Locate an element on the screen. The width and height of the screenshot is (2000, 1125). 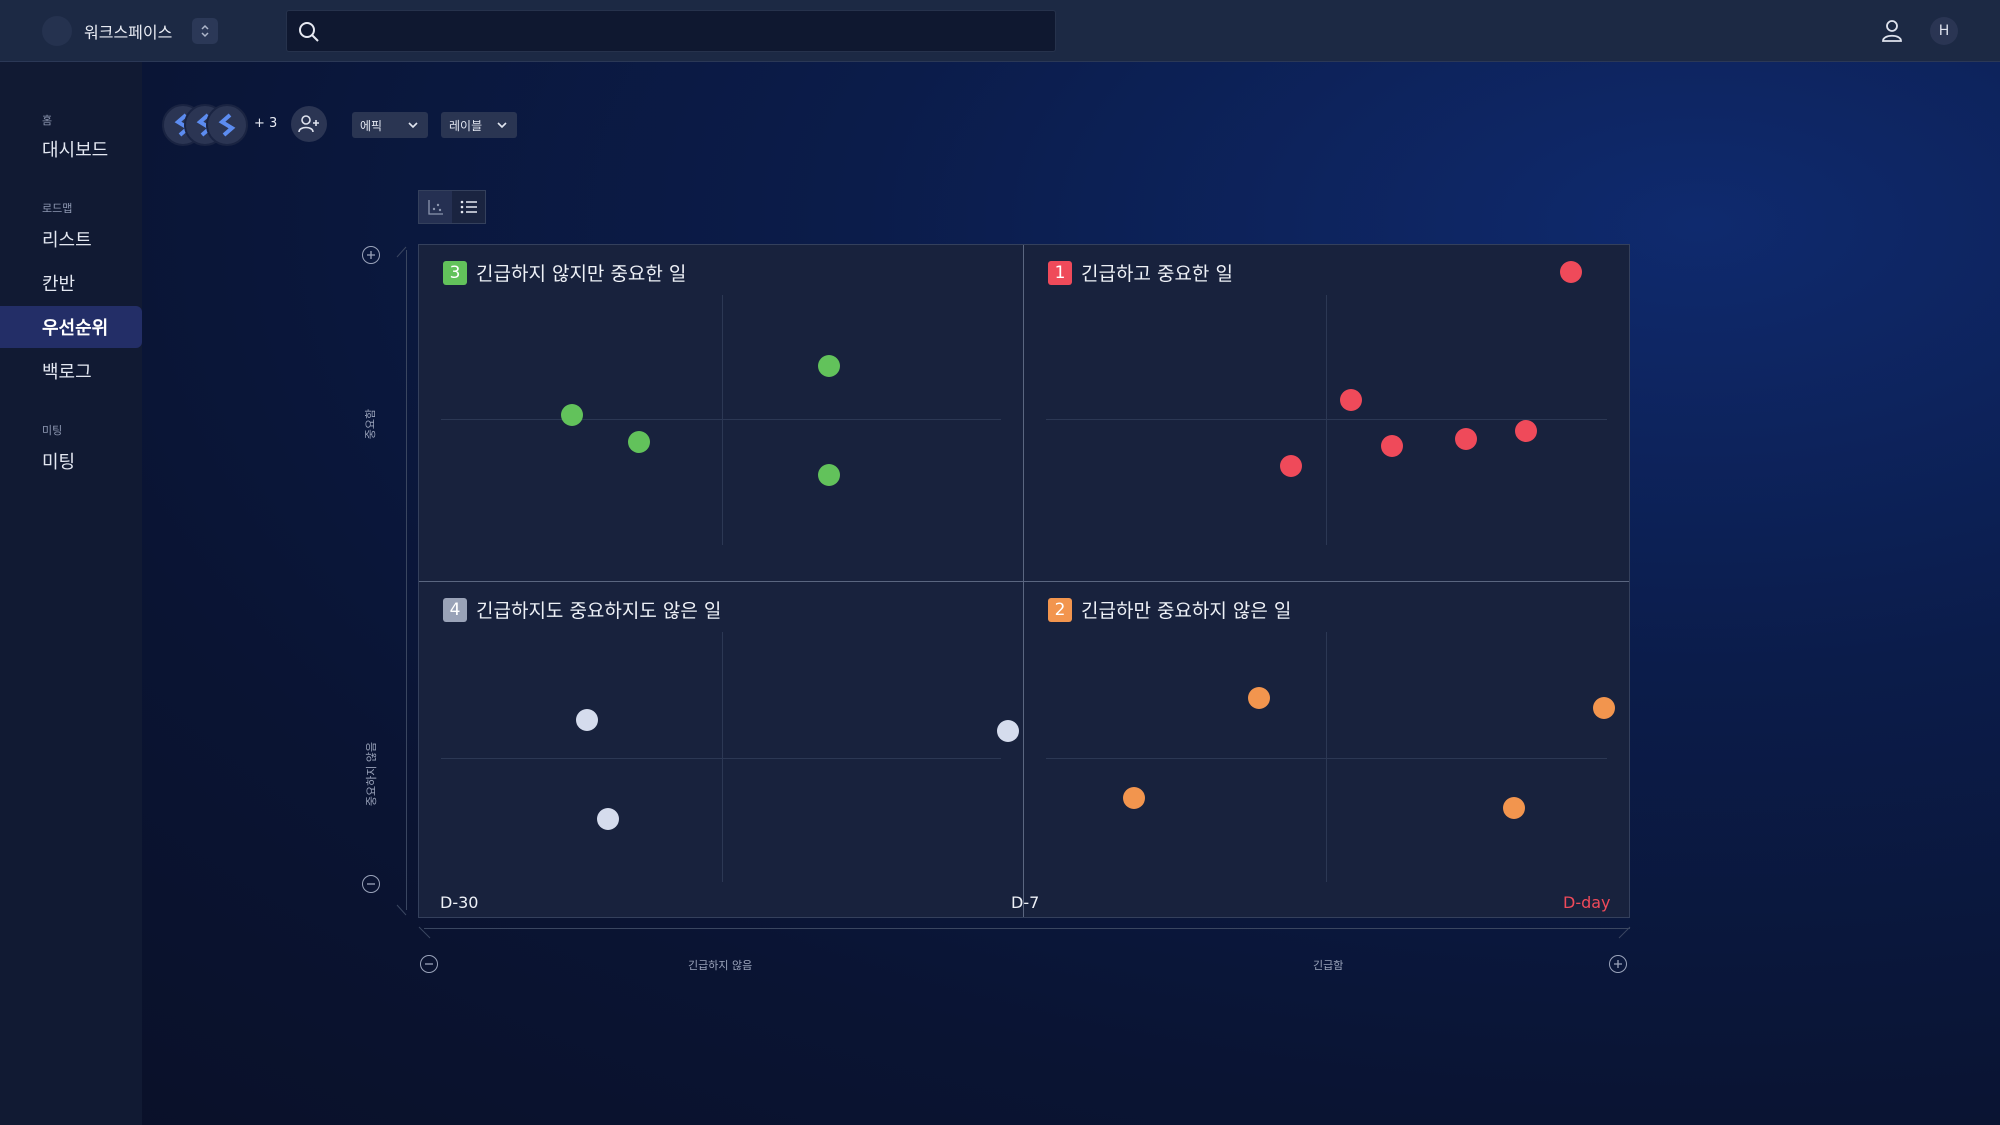
quadrant-title-text: 긴급하지 않지만 중요한 일 is located at coordinates (581, 274).